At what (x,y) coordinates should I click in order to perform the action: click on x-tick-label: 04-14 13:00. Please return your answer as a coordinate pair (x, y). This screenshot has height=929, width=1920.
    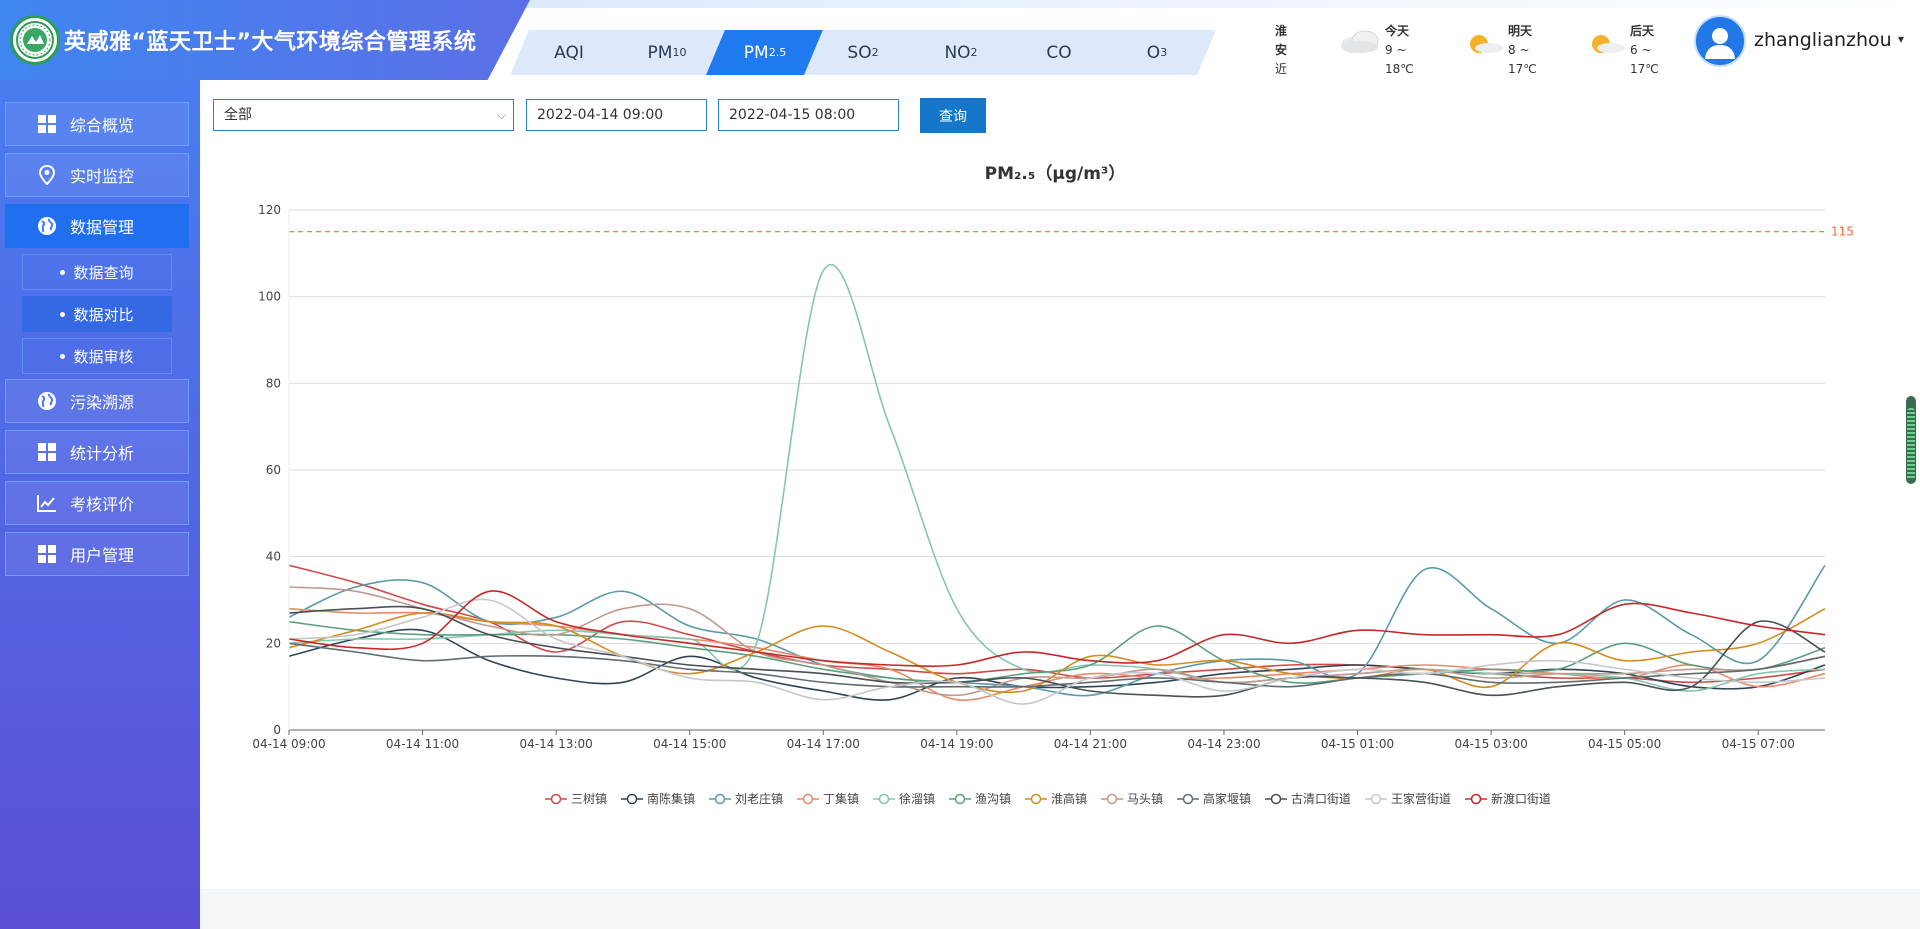
    Looking at the image, I should click on (555, 744).